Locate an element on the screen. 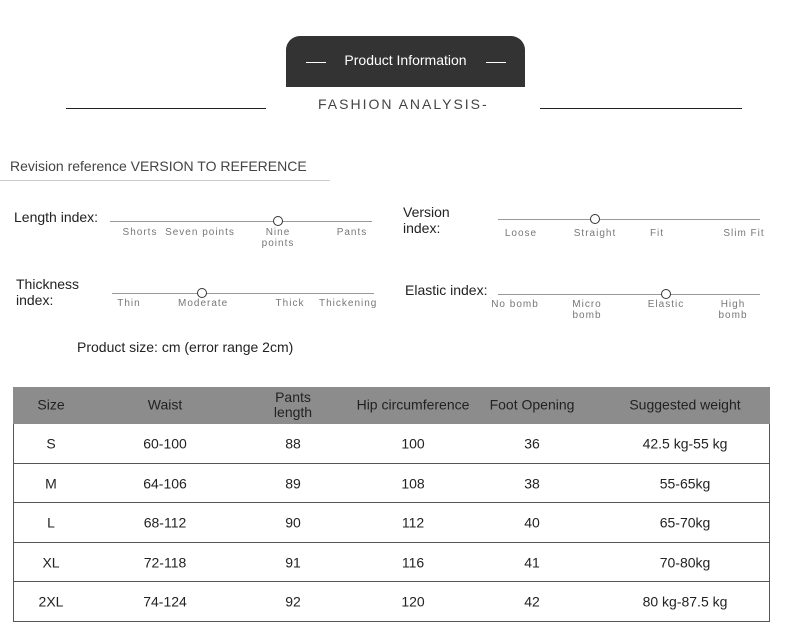  index-option: Thick is located at coordinates (290, 303).